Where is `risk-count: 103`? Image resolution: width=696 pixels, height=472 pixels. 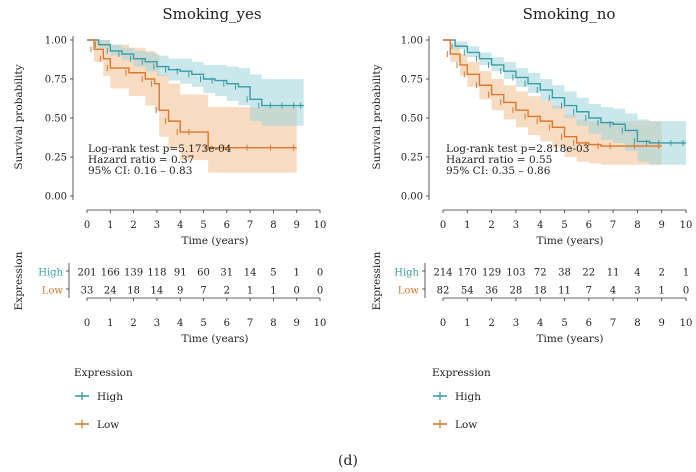
risk-count: 103 is located at coordinates (515, 273).